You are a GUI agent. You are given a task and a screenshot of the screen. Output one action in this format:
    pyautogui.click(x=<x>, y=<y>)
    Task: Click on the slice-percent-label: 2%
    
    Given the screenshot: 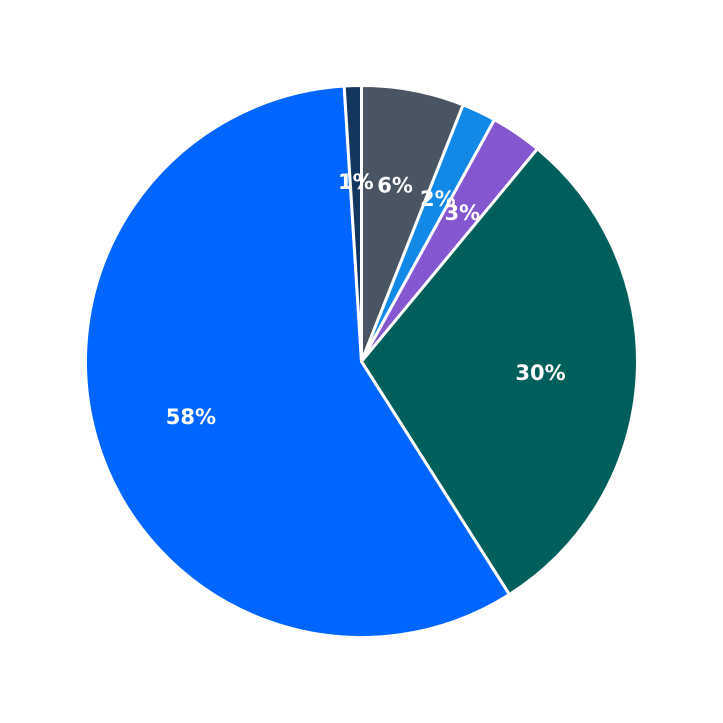 What is the action you would take?
    pyautogui.click(x=438, y=199)
    